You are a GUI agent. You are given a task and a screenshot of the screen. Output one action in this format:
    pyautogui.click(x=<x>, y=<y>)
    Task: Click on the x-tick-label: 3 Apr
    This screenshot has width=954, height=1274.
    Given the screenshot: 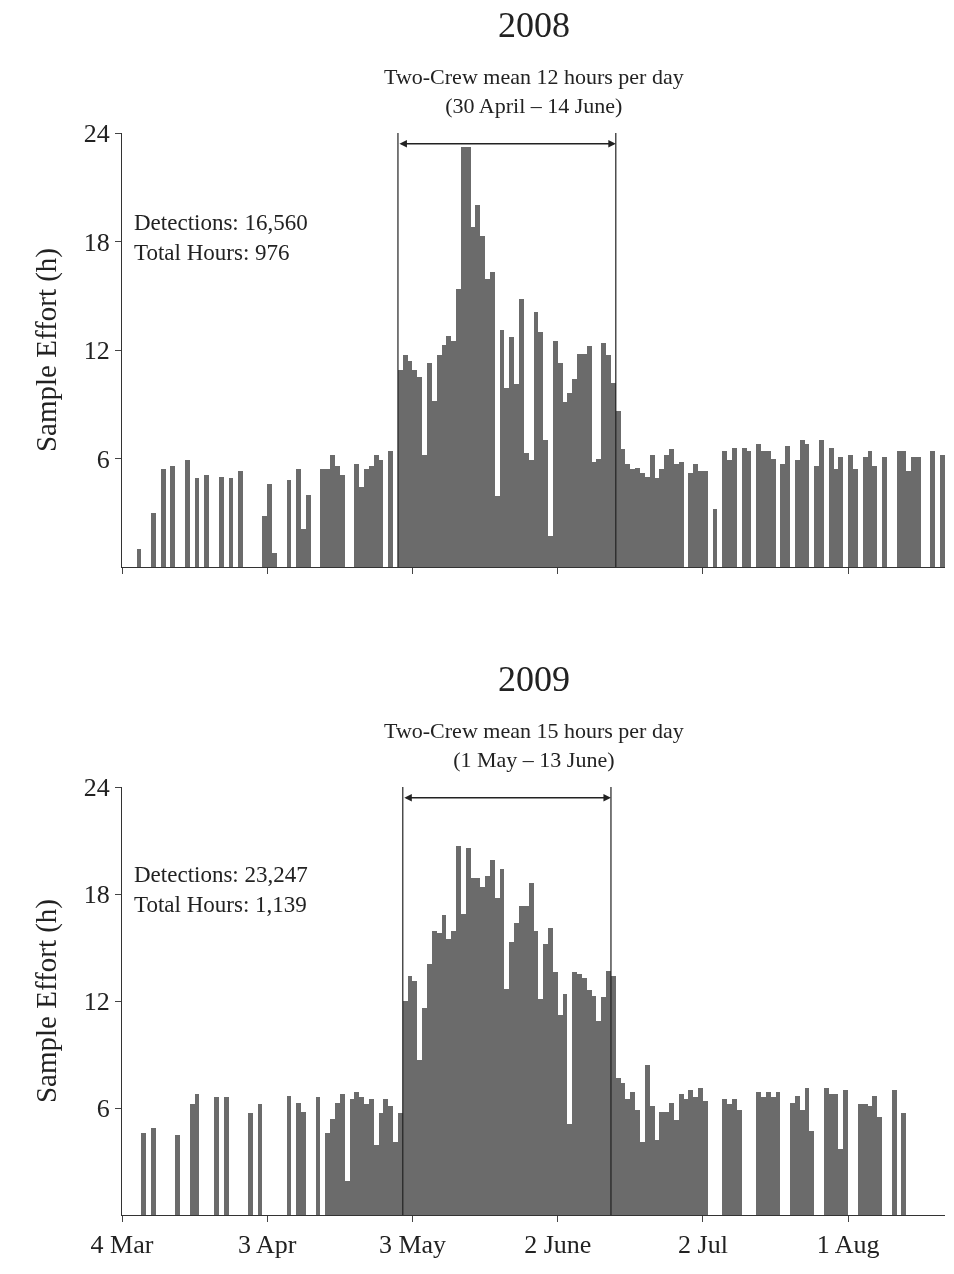 What is the action you would take?
    pyautogui.click(x=267, y=1245)
    